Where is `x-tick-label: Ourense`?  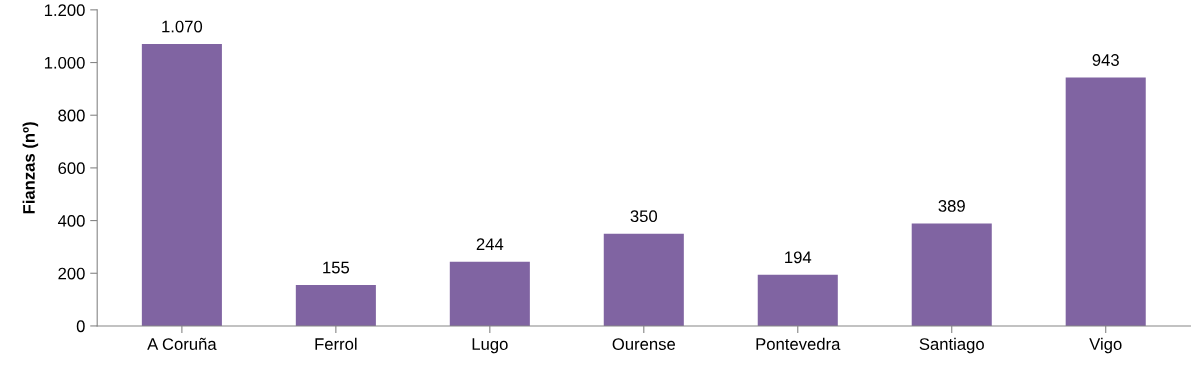
x-tick-label: Ourense is located at coordinates (644, 344).